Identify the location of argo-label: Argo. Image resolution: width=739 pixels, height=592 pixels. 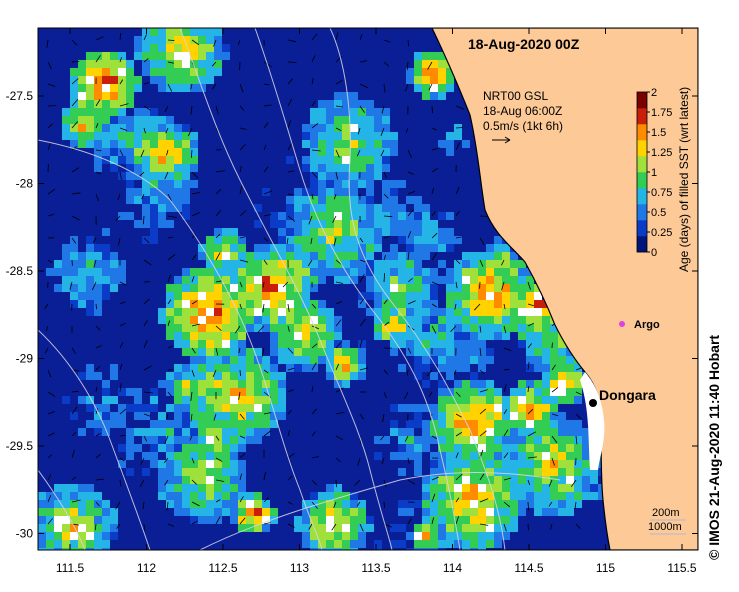
(647, 325).